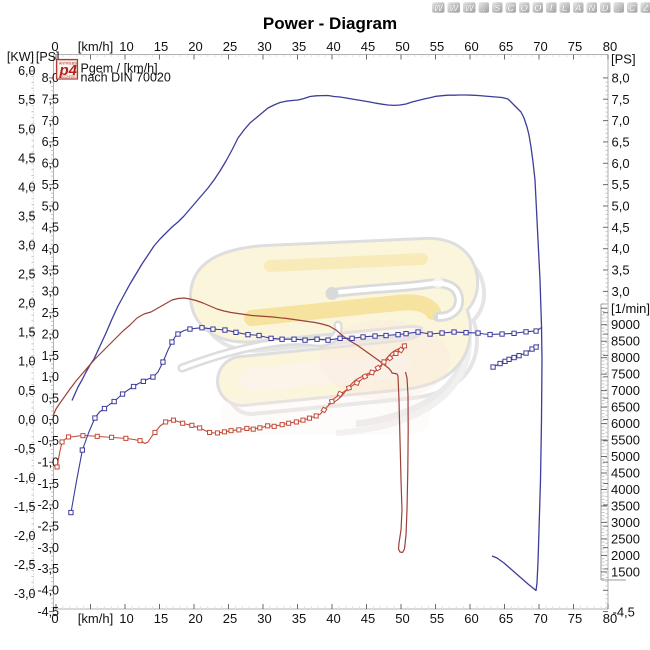  What do you see at coordinates (625, 341) in the screenshot?
I see `svg-text: 8500` at bounding box center [625, 341].